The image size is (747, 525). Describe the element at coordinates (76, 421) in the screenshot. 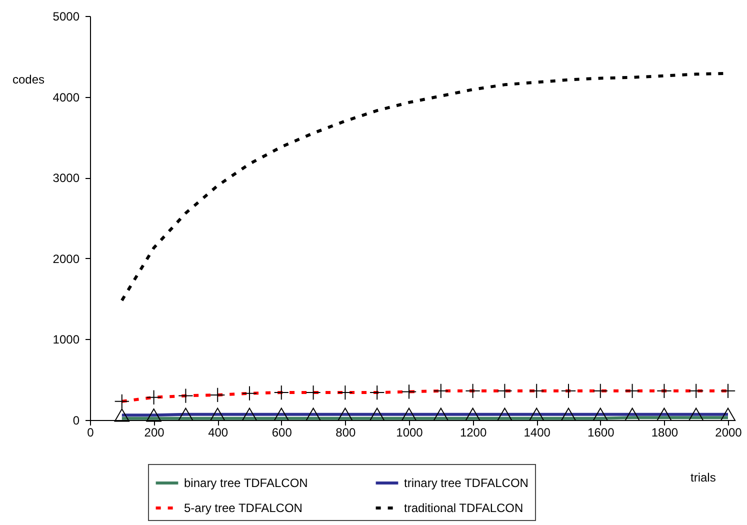

I see `y-tick-label: 0` at that location.